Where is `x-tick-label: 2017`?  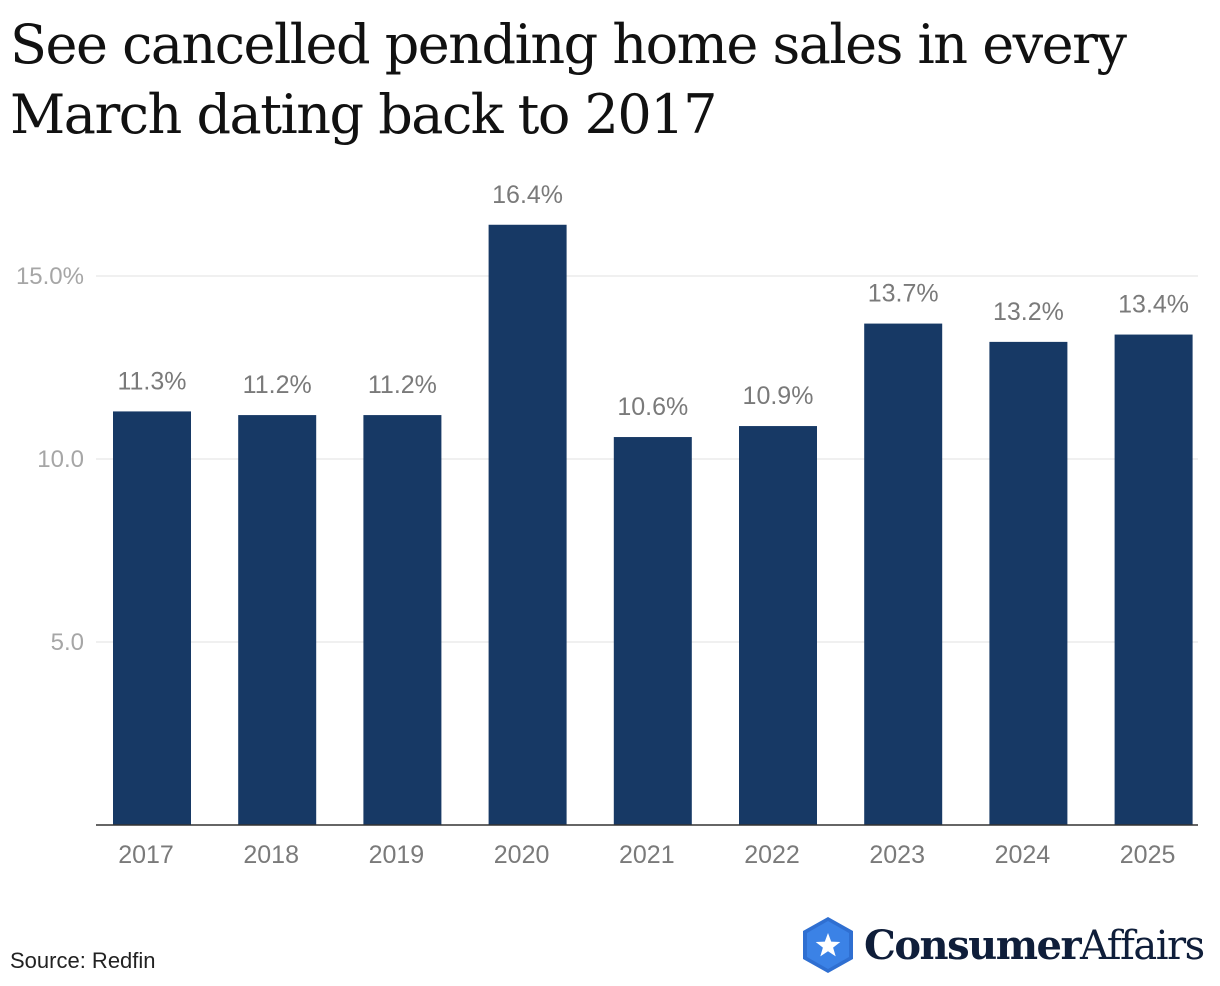 x-tick-label: 2017 is located at coordinates (146, 855).